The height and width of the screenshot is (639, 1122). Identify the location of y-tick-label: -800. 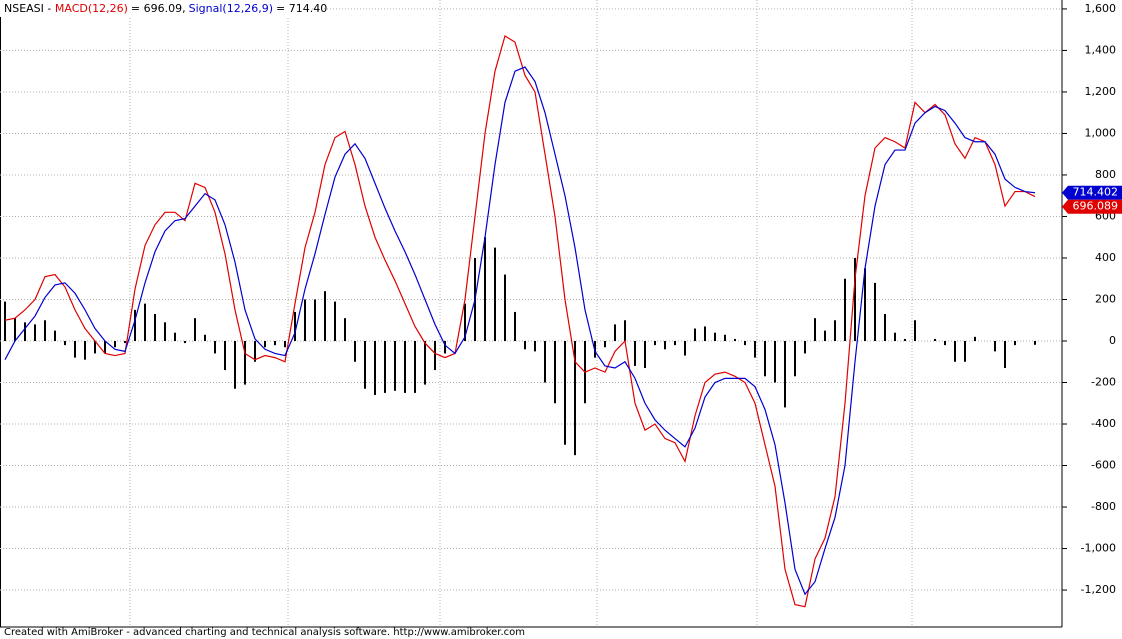
(1103, 506).